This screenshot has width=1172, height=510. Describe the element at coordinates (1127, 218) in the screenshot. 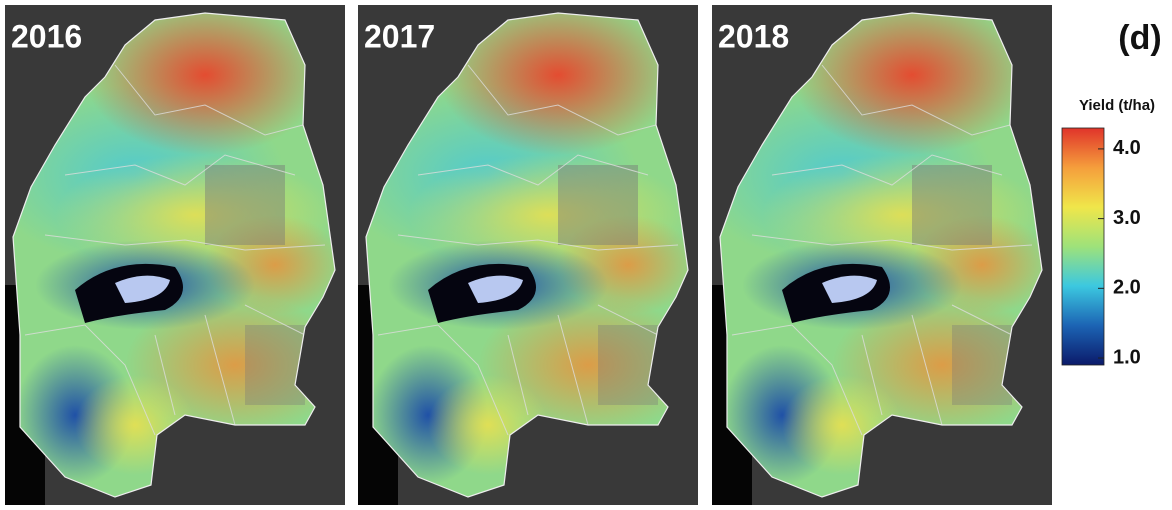

I see `colorbar-tick-label: 3.0` at that location.